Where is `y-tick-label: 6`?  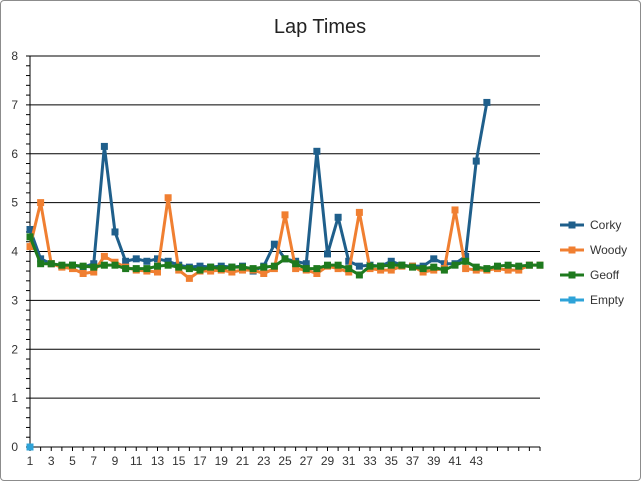 y-tick-label: 6 is located at coordinates (14, 154).